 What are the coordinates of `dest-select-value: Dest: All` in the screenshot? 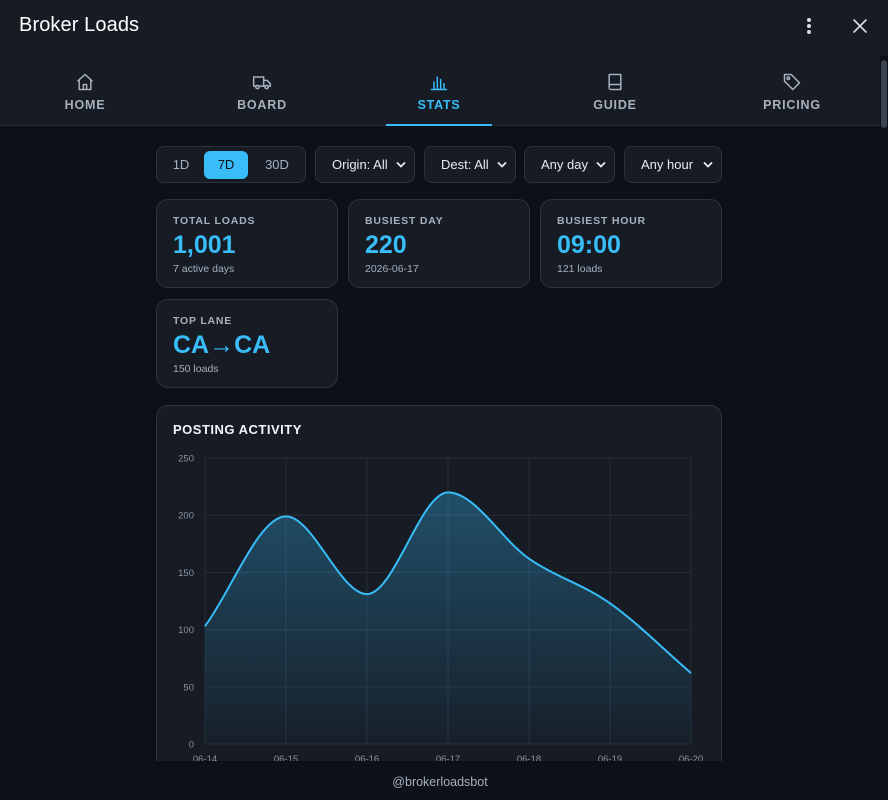 It's located at (465, 164).